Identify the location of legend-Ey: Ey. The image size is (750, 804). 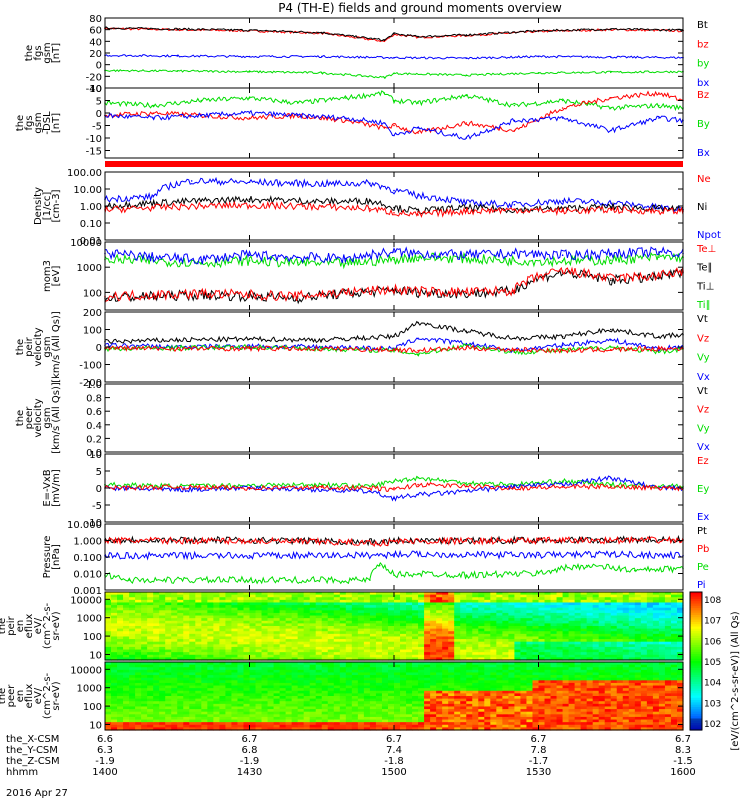
(703, 489).